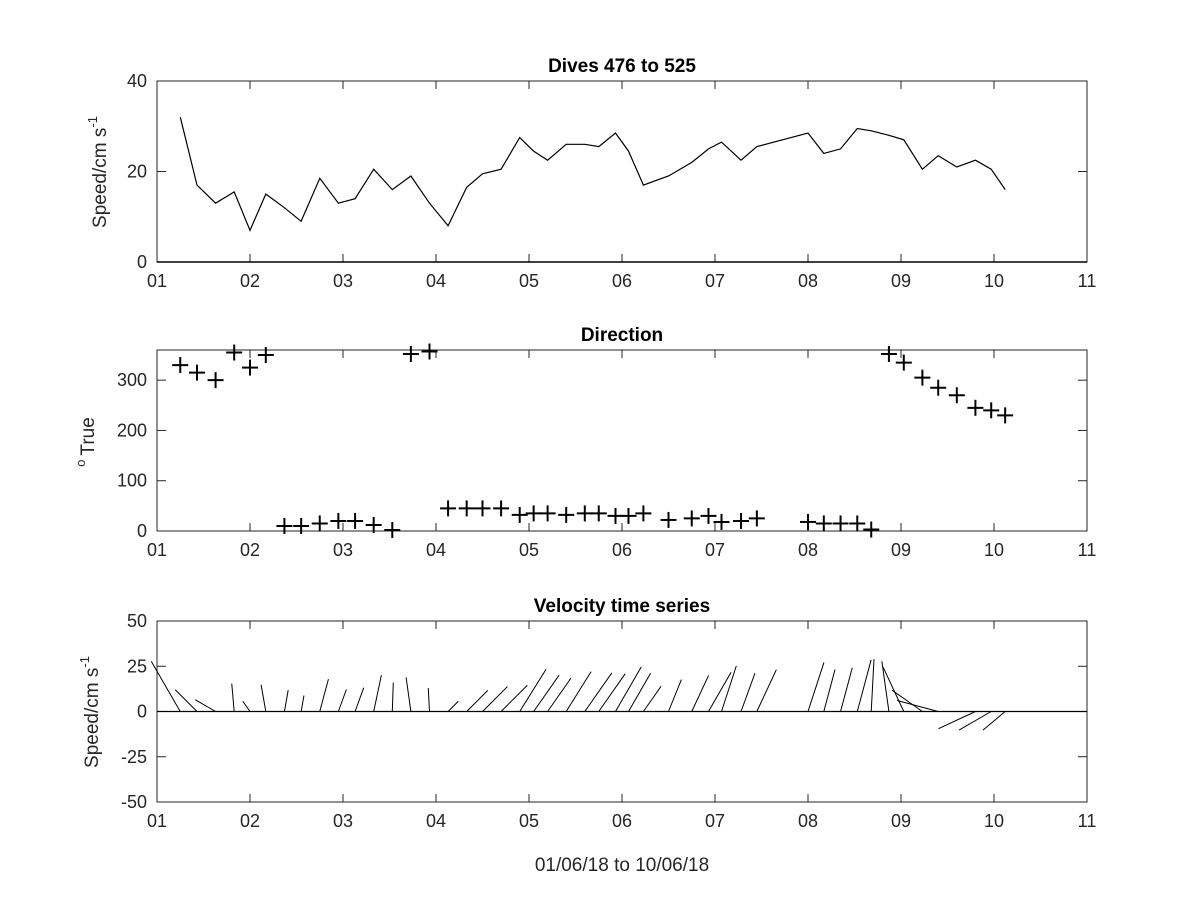 This screenshot has width=1200, height=900. I want to click on velocity-ylabel-text: Speed/cm s, so click(92, 718).